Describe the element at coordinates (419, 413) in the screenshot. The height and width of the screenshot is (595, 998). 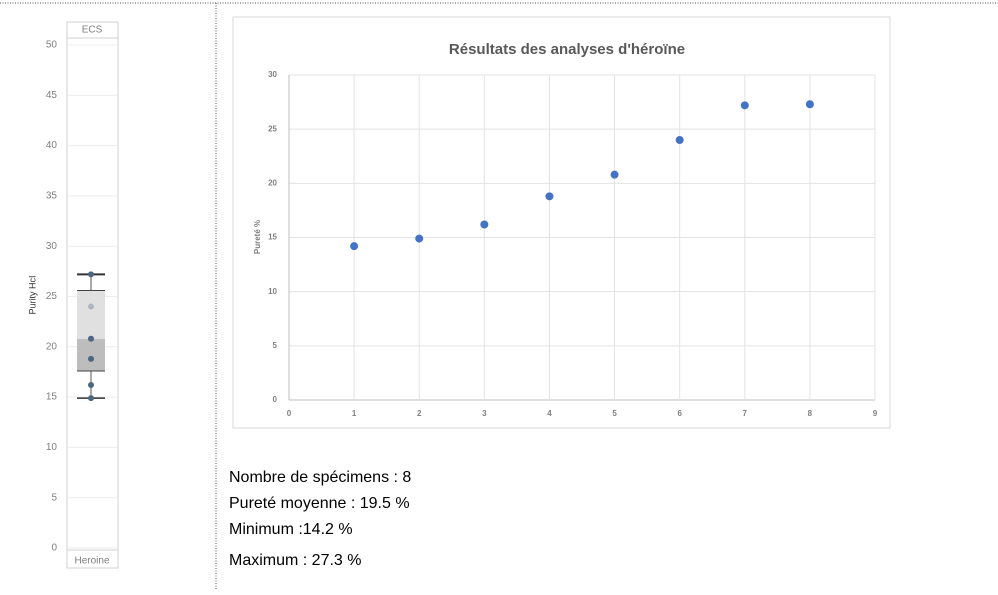
I see `x-tick-label: 2` at that location.